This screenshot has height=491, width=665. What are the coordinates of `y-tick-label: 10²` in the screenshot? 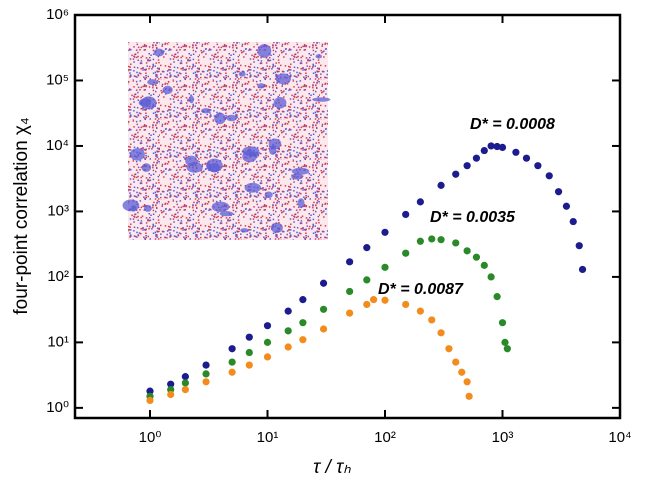 It's located at (58, 276).